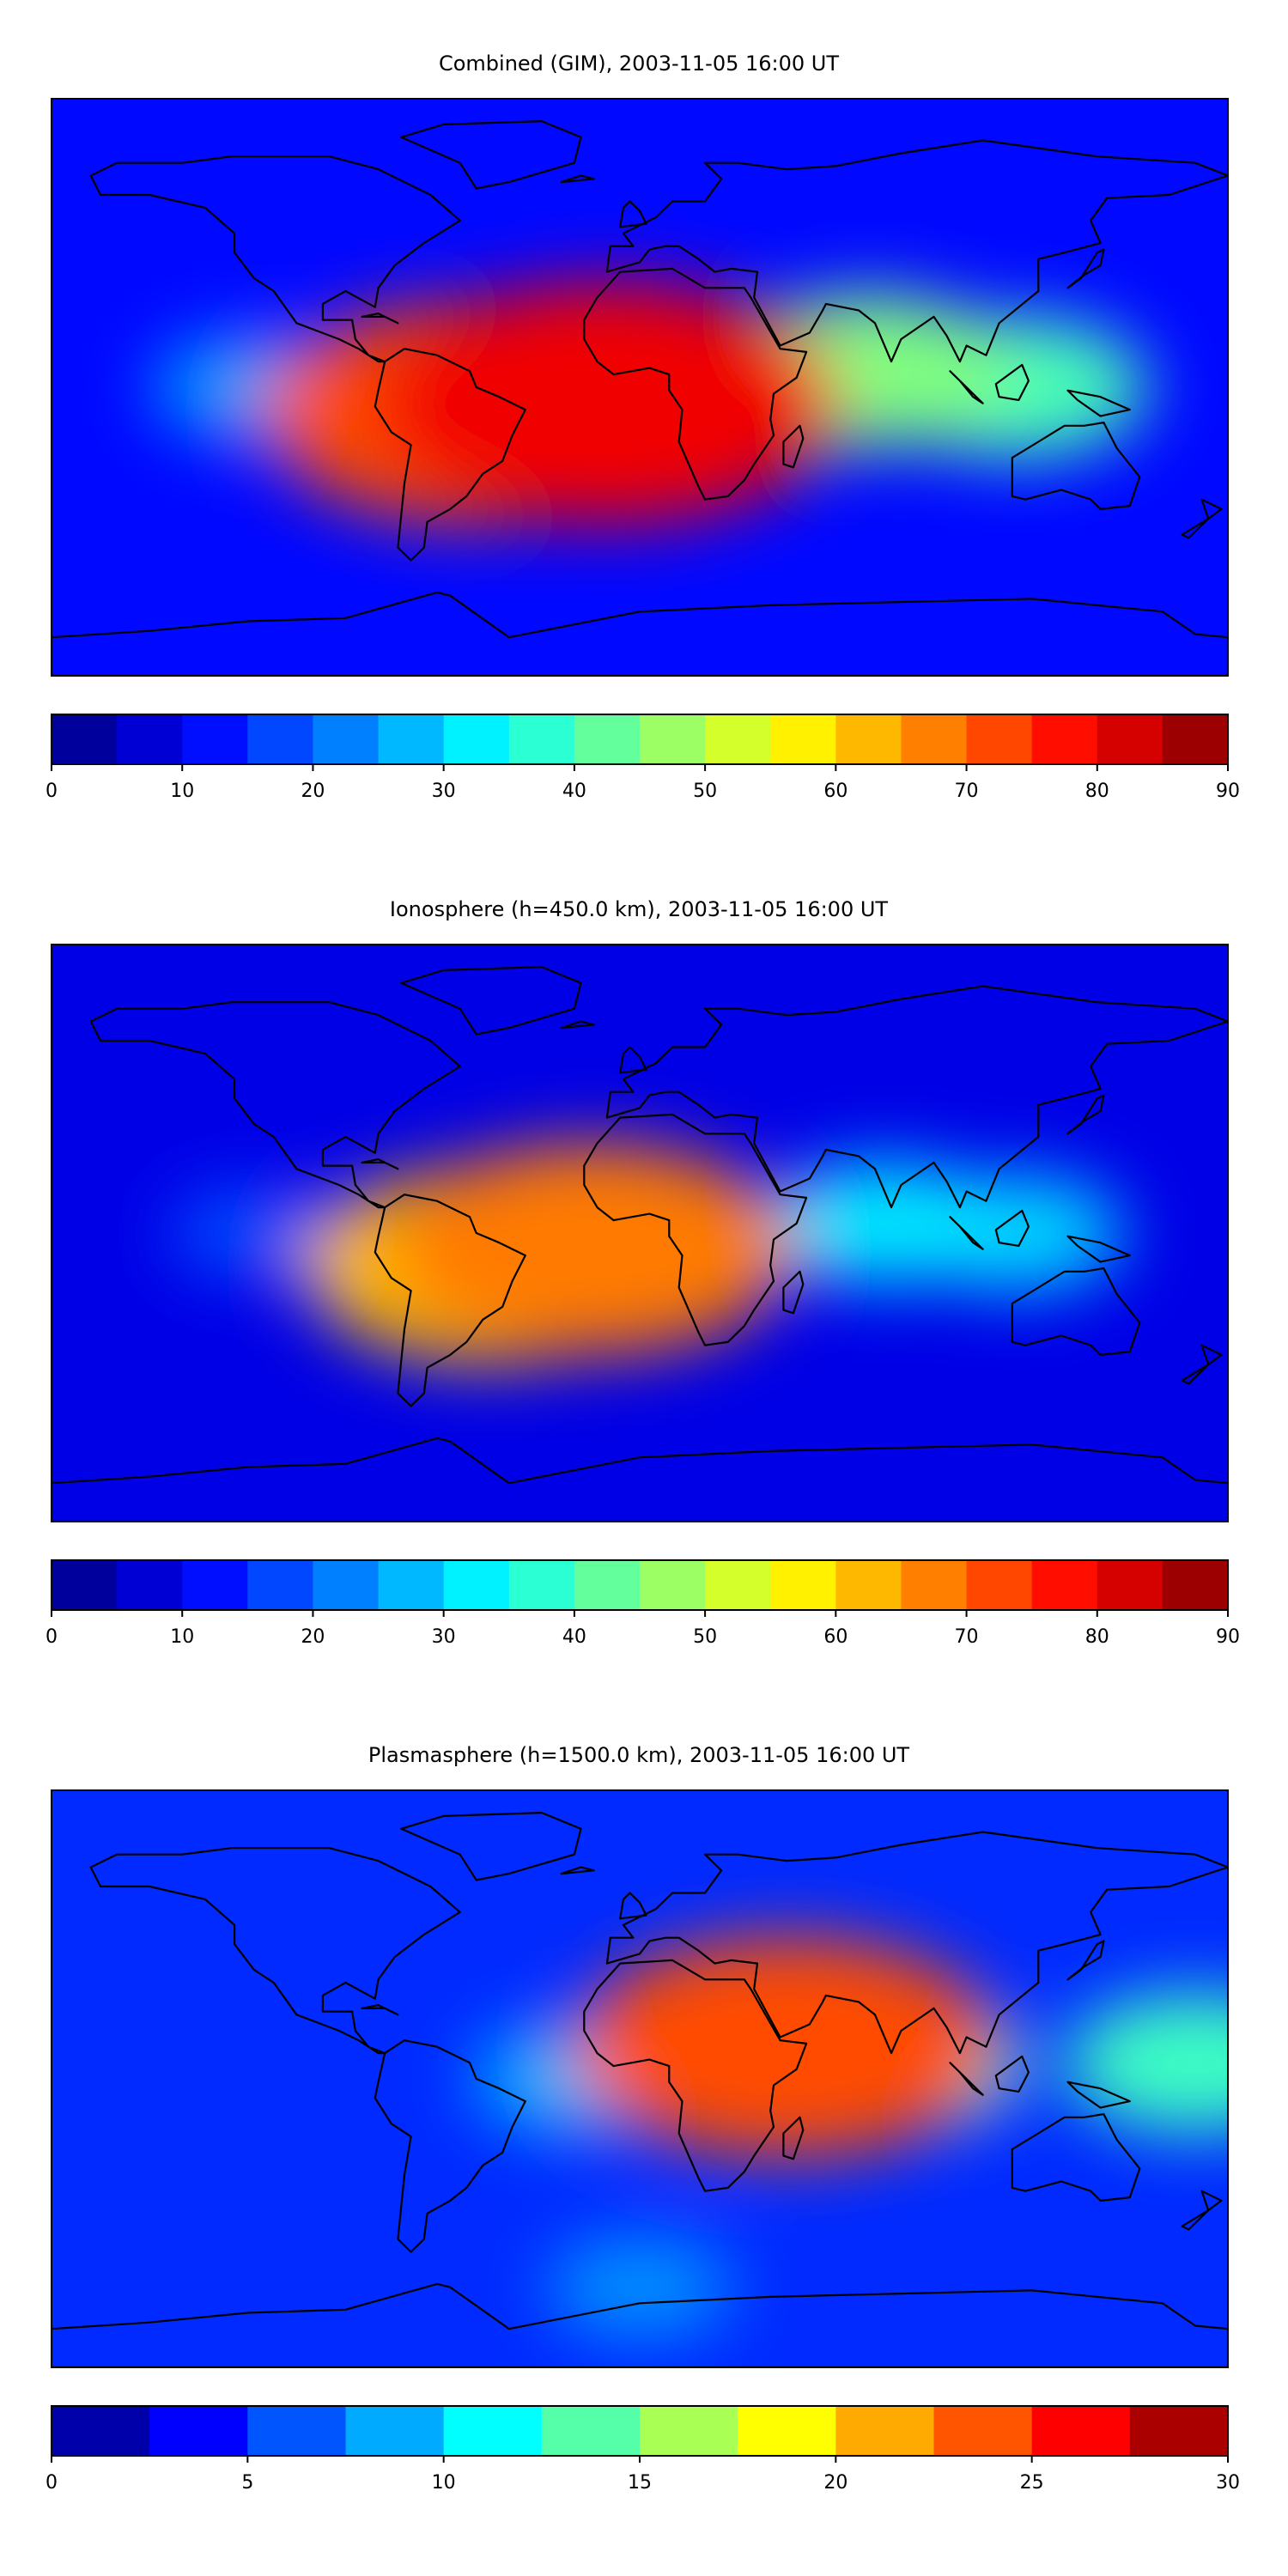 Image resolution: width=1288 pixels, height=2576 pixels. Describe the element at coordinates (574, 792) in the screenshot. I see `colorbar-tick-label: 40` at that location.